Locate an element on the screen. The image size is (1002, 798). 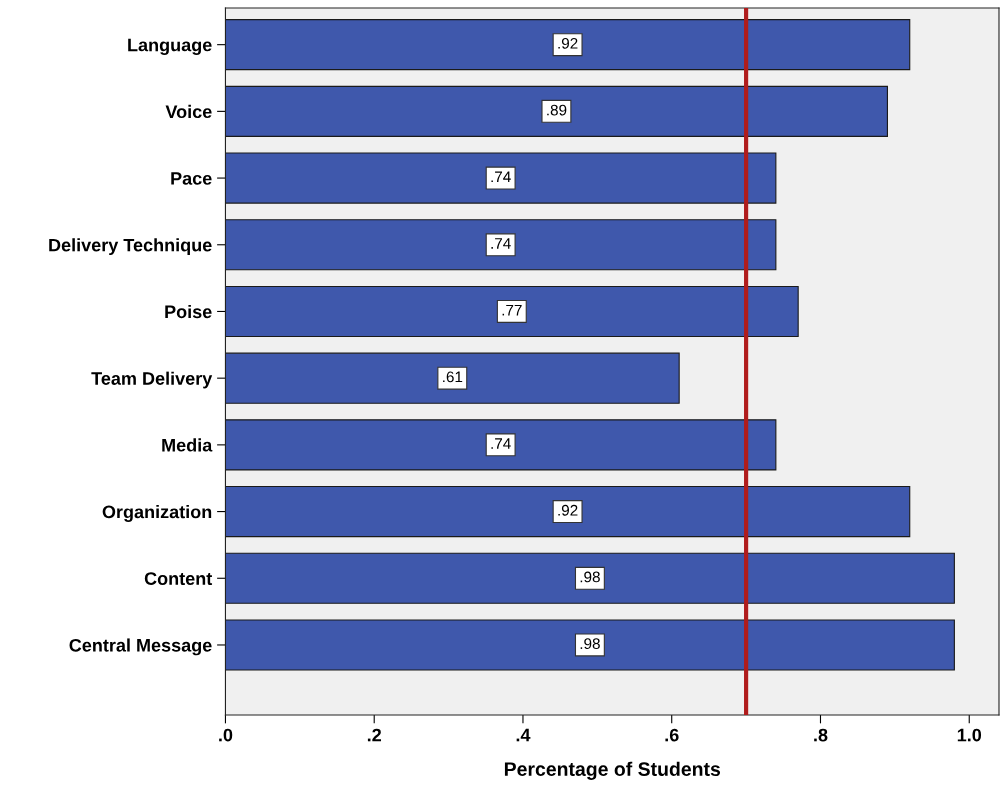
data-label: .61 is located at coordinates (453, 377).